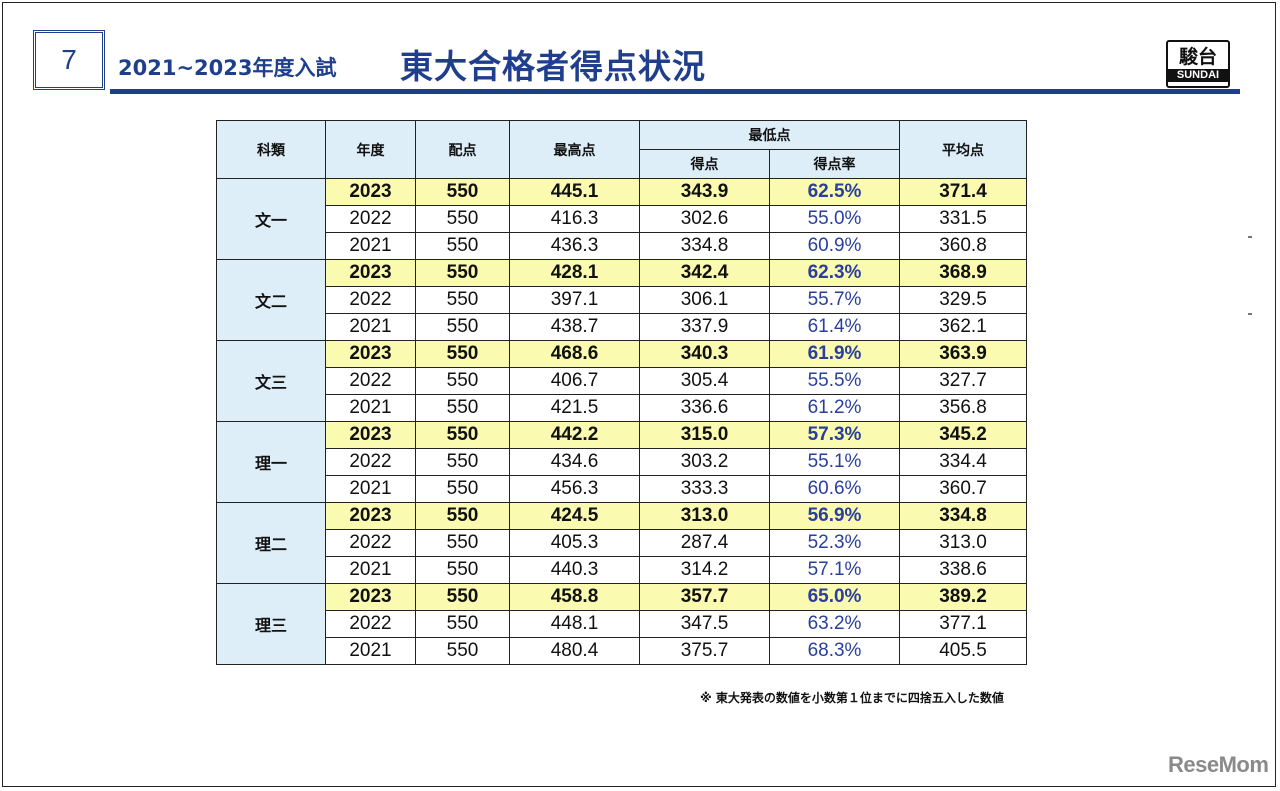 The width and height of the screenshot is (1280, 791). I want to click on header-lowest-rate: 得点率, so click(834, 164).